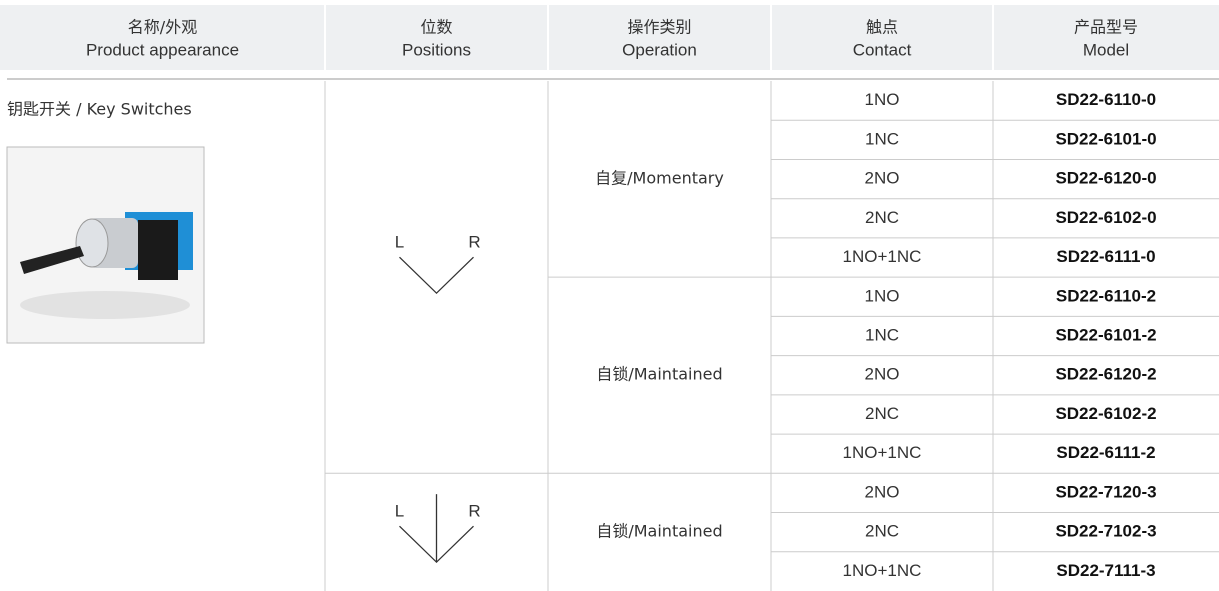 This screenshot has height=591, width=1219. What do you see at coordinates (609, 37) in the screenshot?
I see `header-background` at bounding box center [609, 37].